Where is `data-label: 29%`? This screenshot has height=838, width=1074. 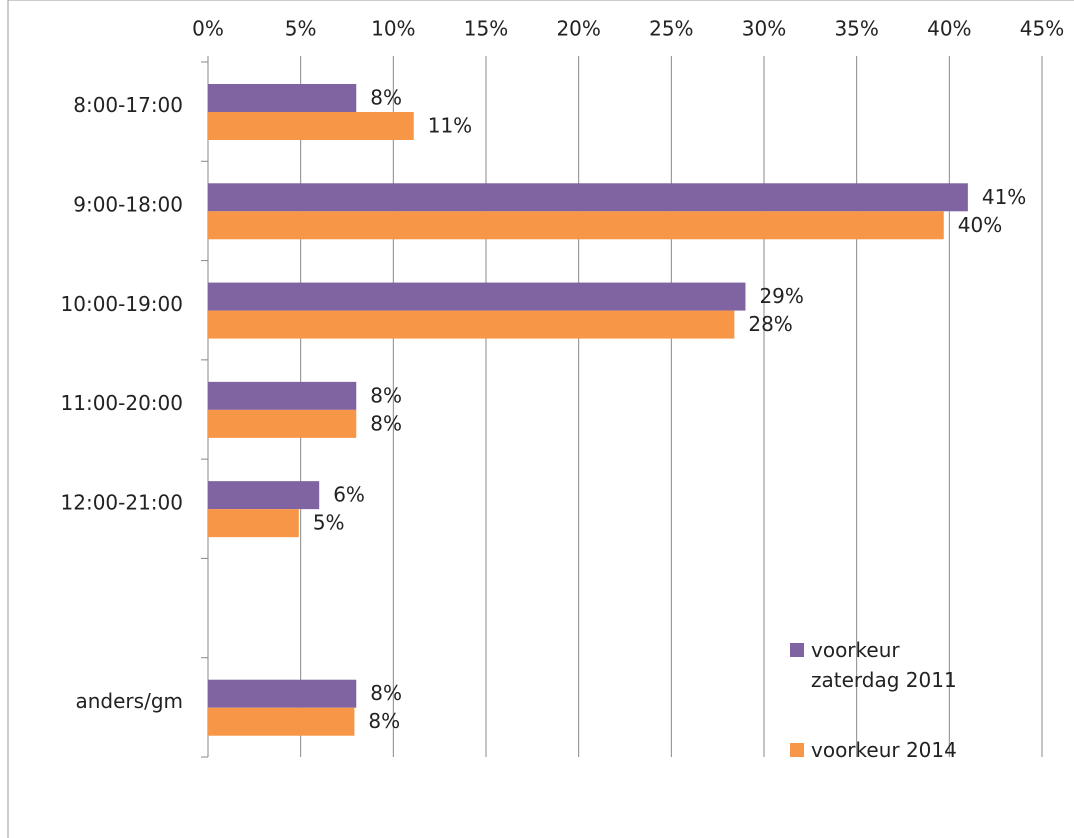 data-label: 29% is located at coordinates (781, 296).